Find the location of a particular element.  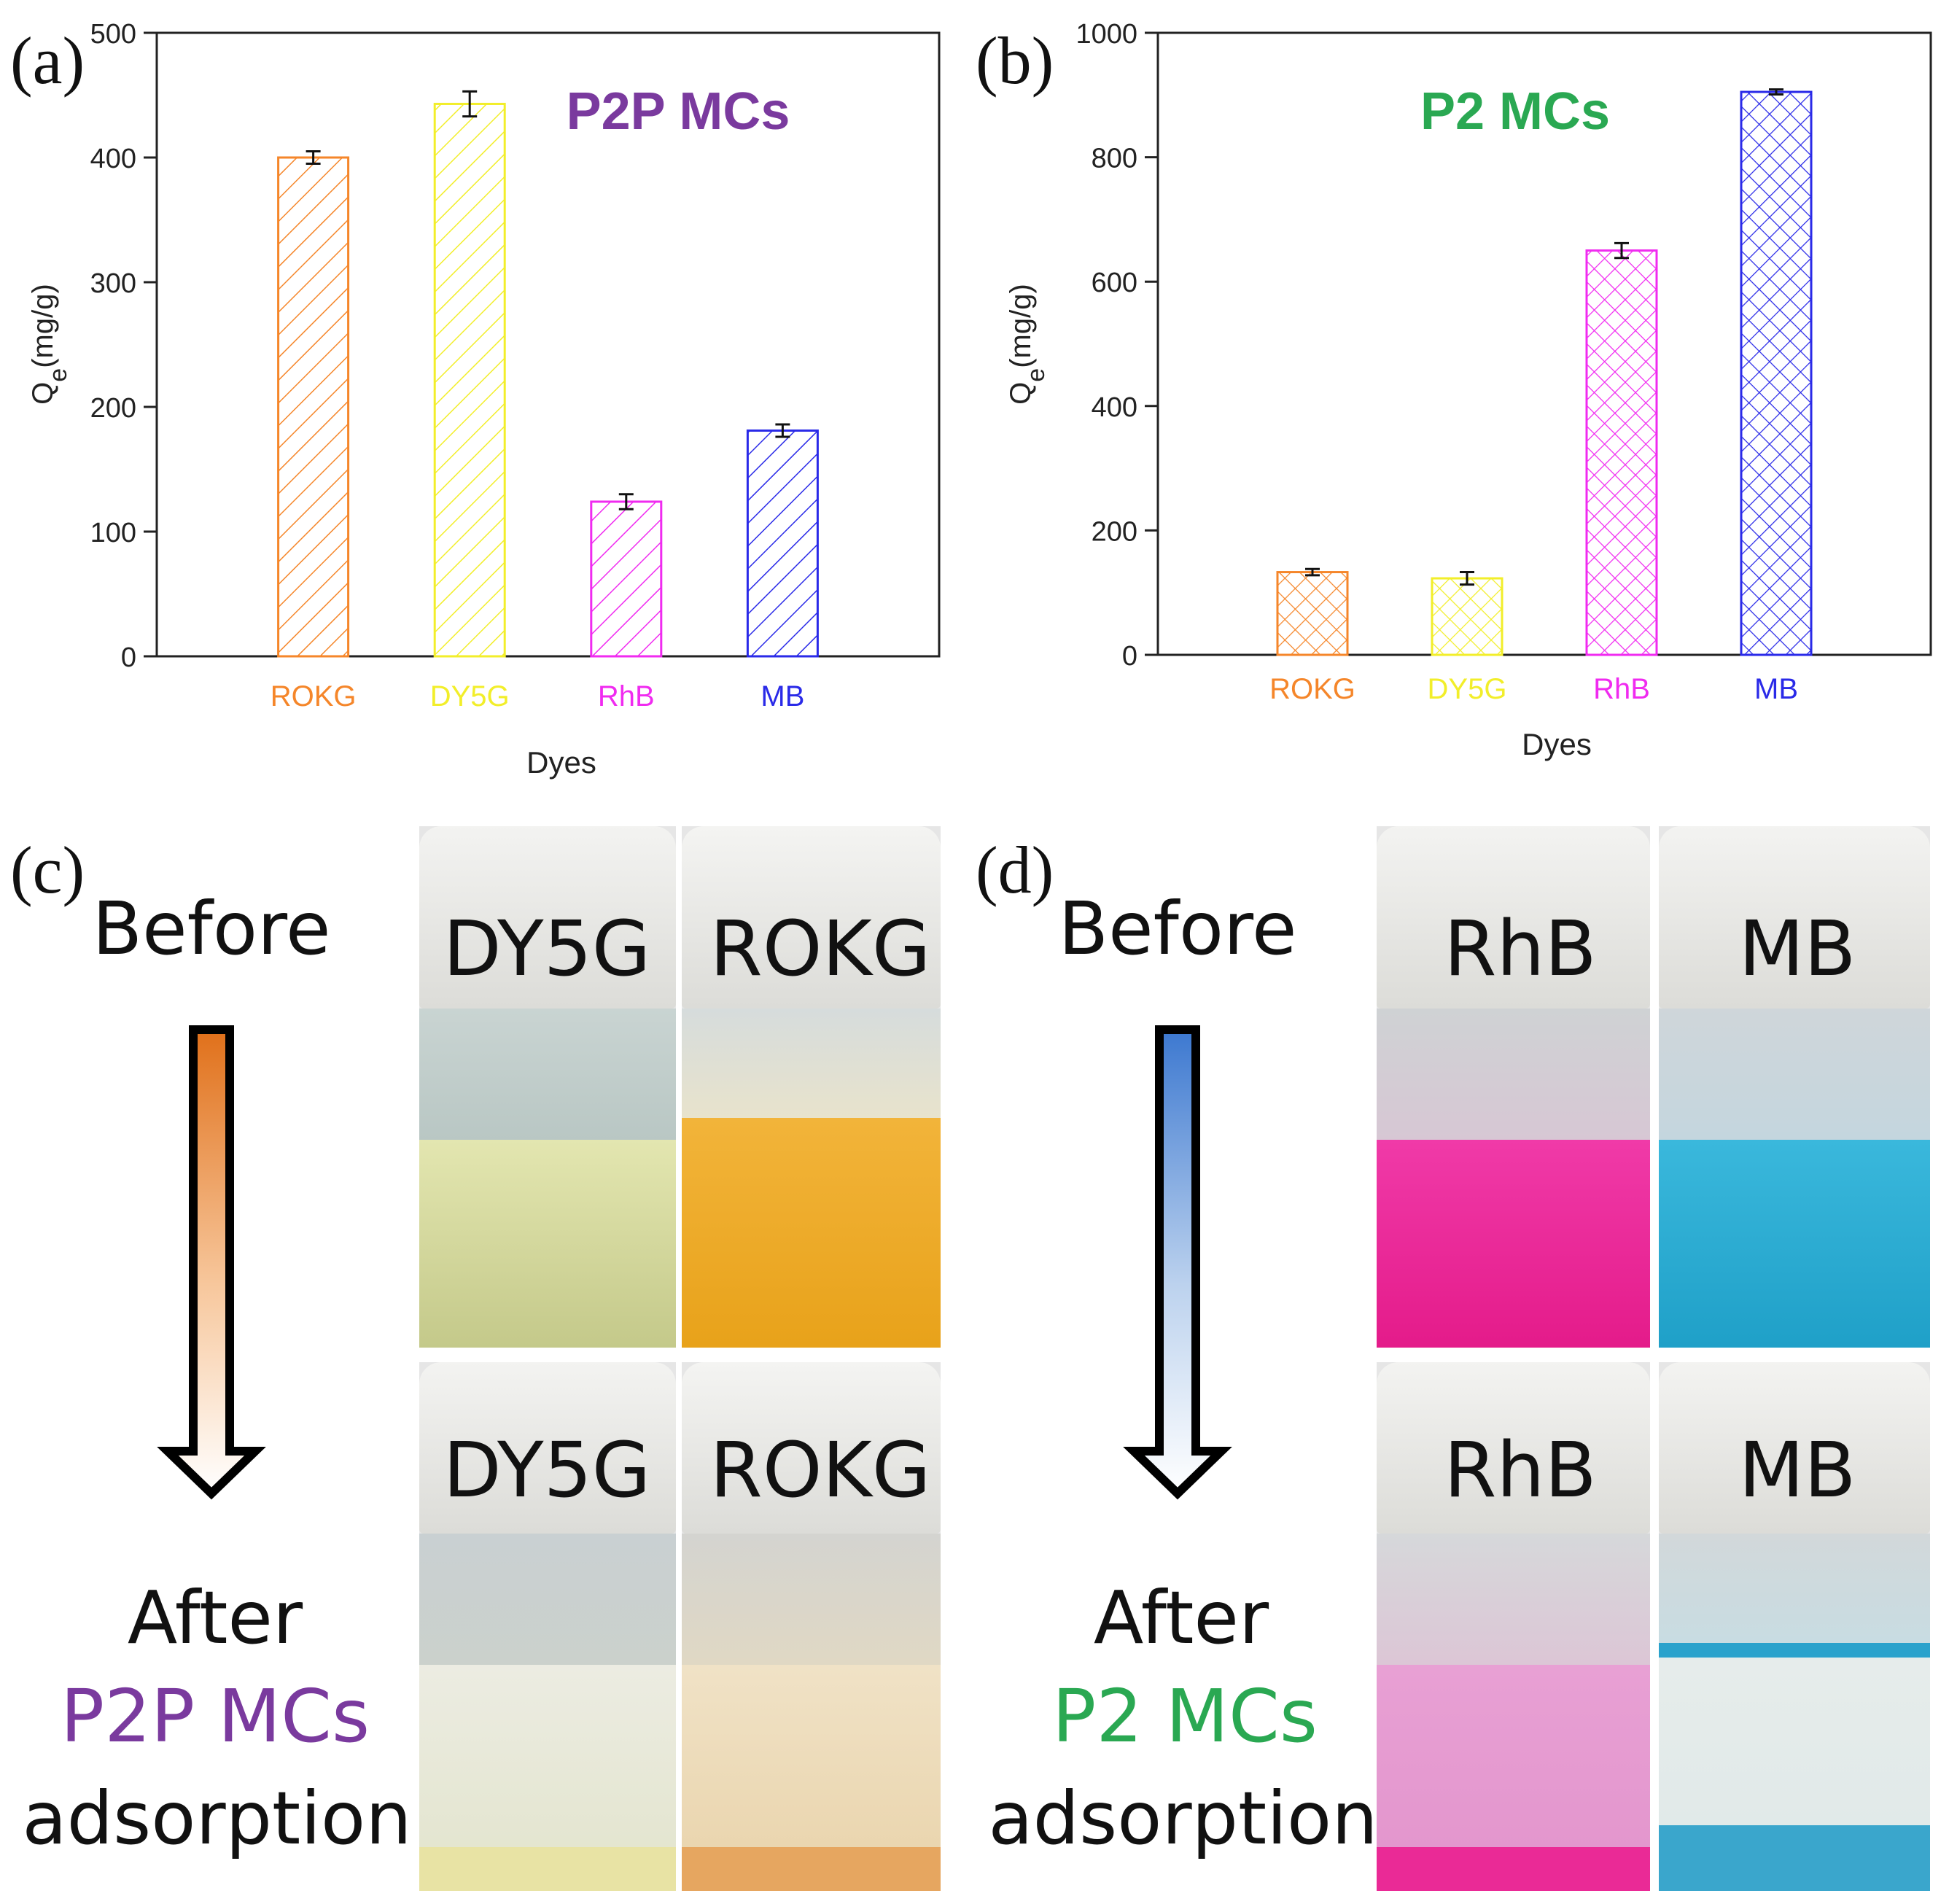

before-label-c: Before is located at coordinates (211, 929).